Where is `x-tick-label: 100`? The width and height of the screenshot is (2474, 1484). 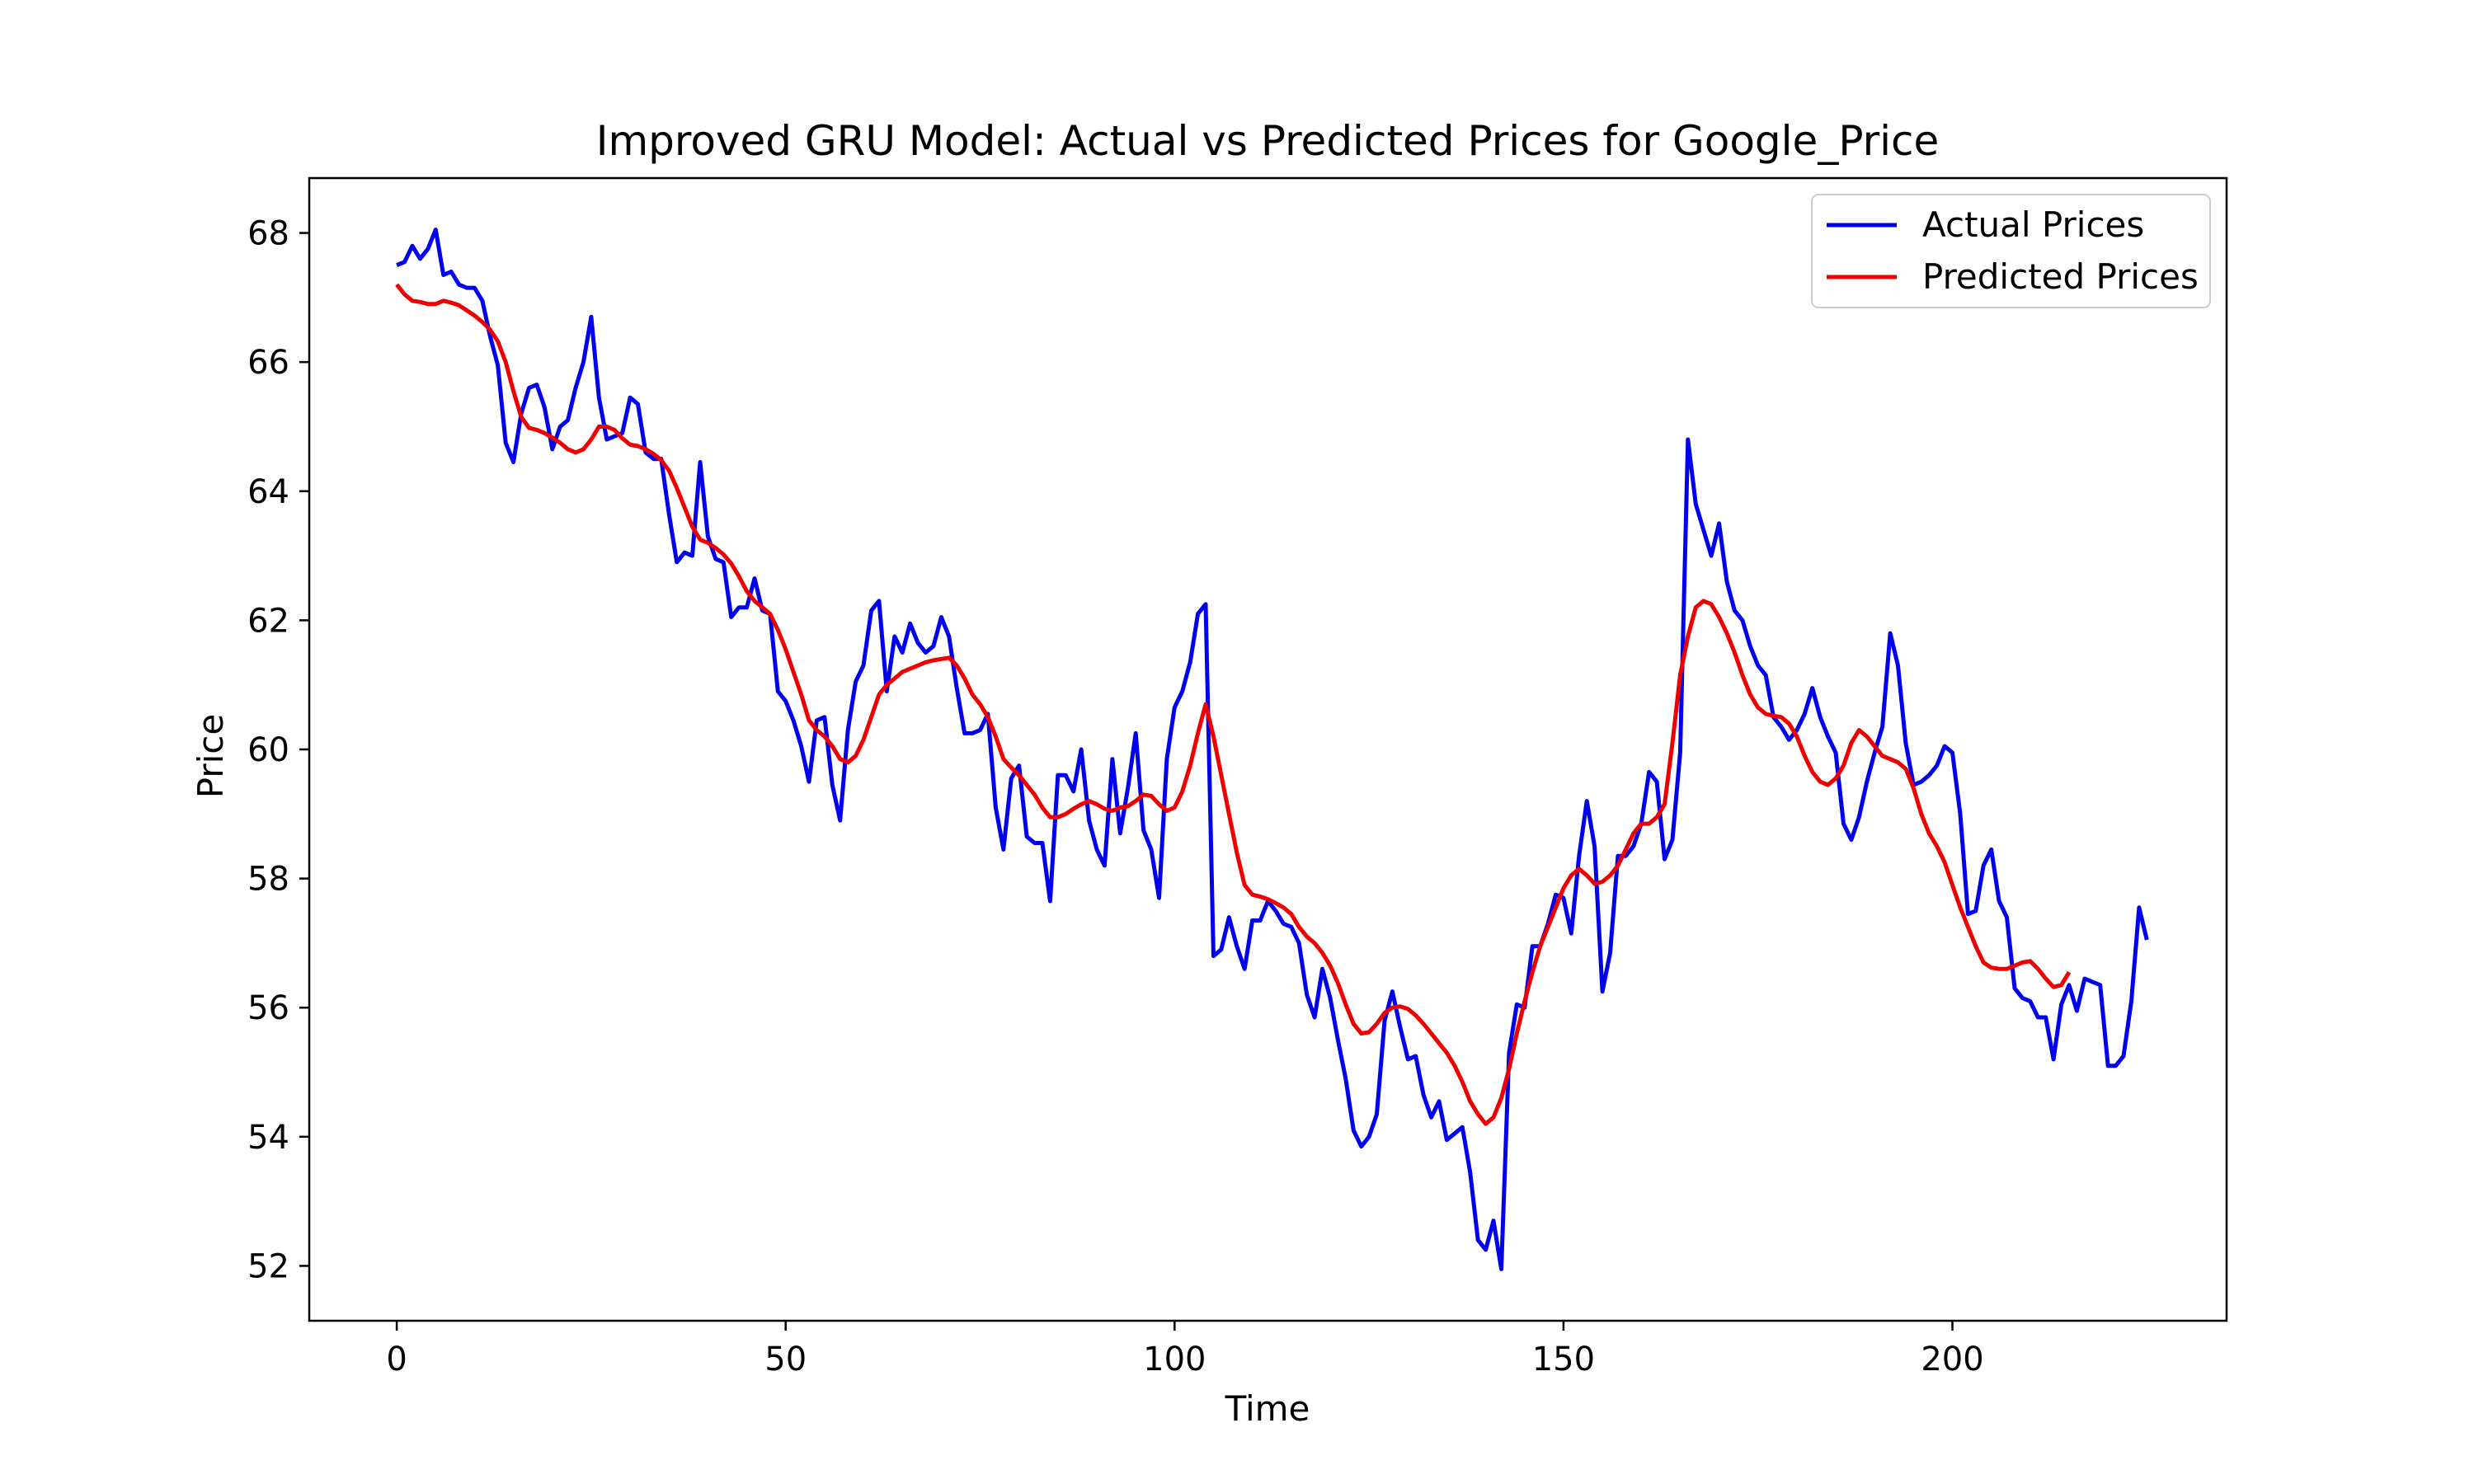 x-tick-label: 100 is located at coordinates (1174, 1359).